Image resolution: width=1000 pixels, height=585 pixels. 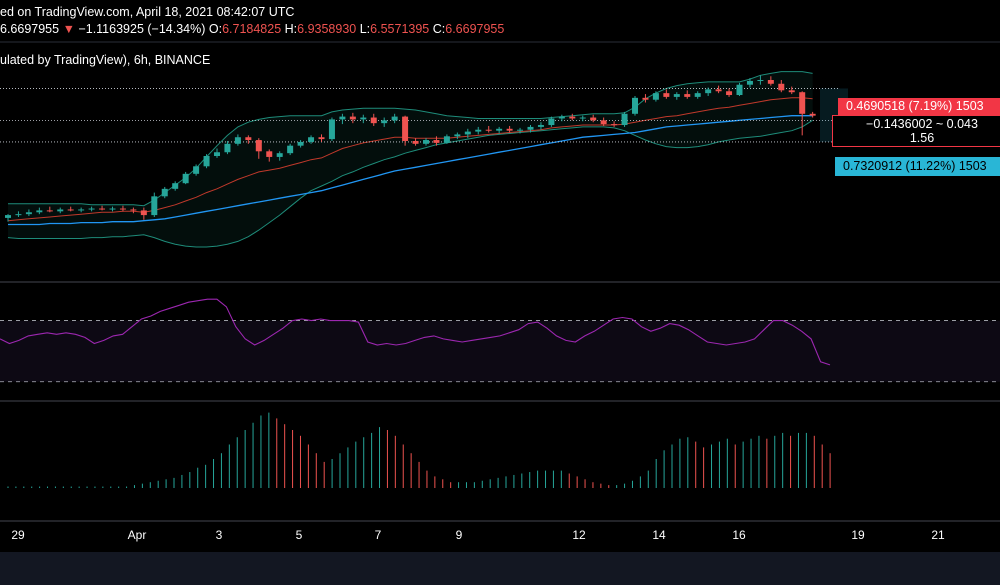 What do you see at coordinates (922, 124) in the screenshot?
I see `measure-range-line1: −0.1436002 ~ 0.043` at bounding box center [922, 124].